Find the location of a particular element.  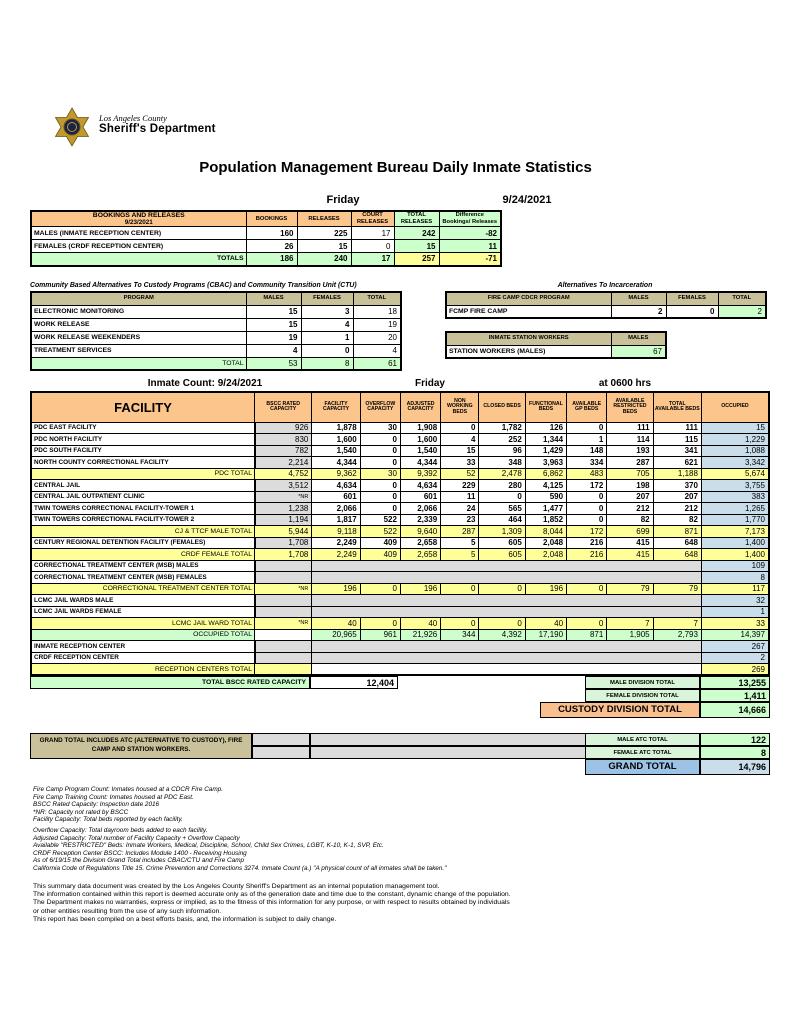

value-cell: 4,344 is located at coordinates (420, 462).